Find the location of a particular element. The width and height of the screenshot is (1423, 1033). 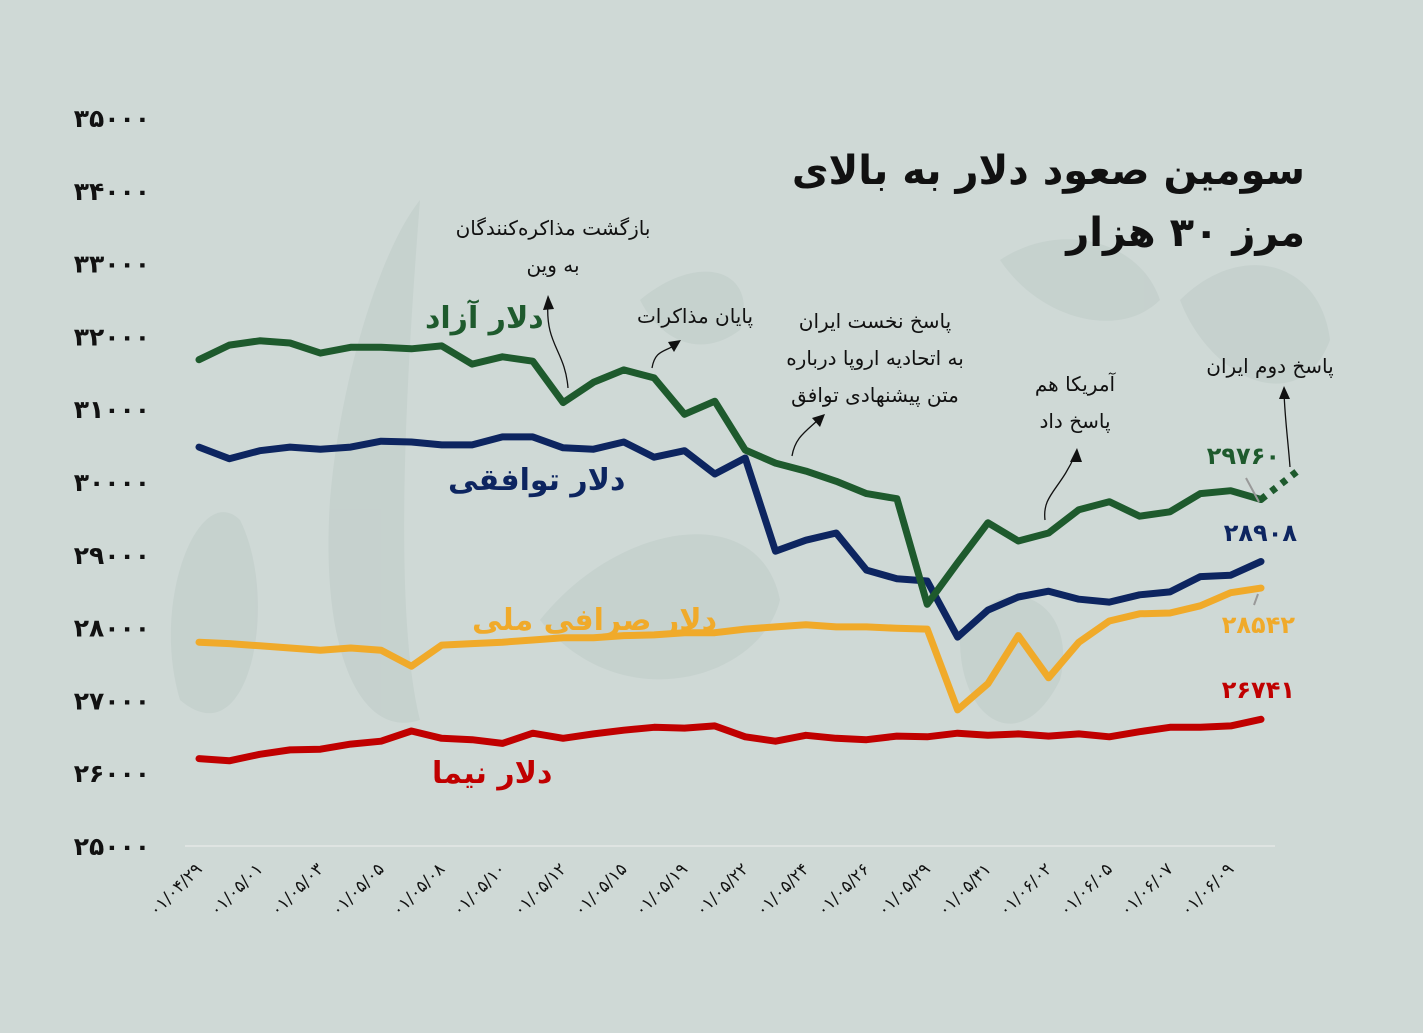

annotation-line: پاسخ داد is located at coordinates (1075, 421).